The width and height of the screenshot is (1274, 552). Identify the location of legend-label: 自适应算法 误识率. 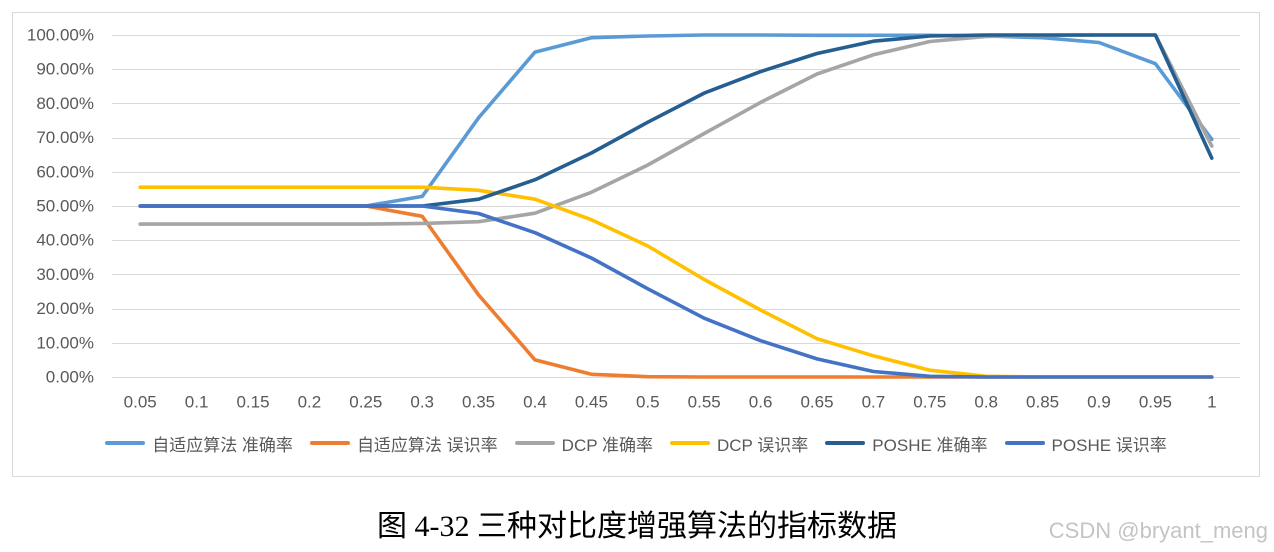
(427, 445).